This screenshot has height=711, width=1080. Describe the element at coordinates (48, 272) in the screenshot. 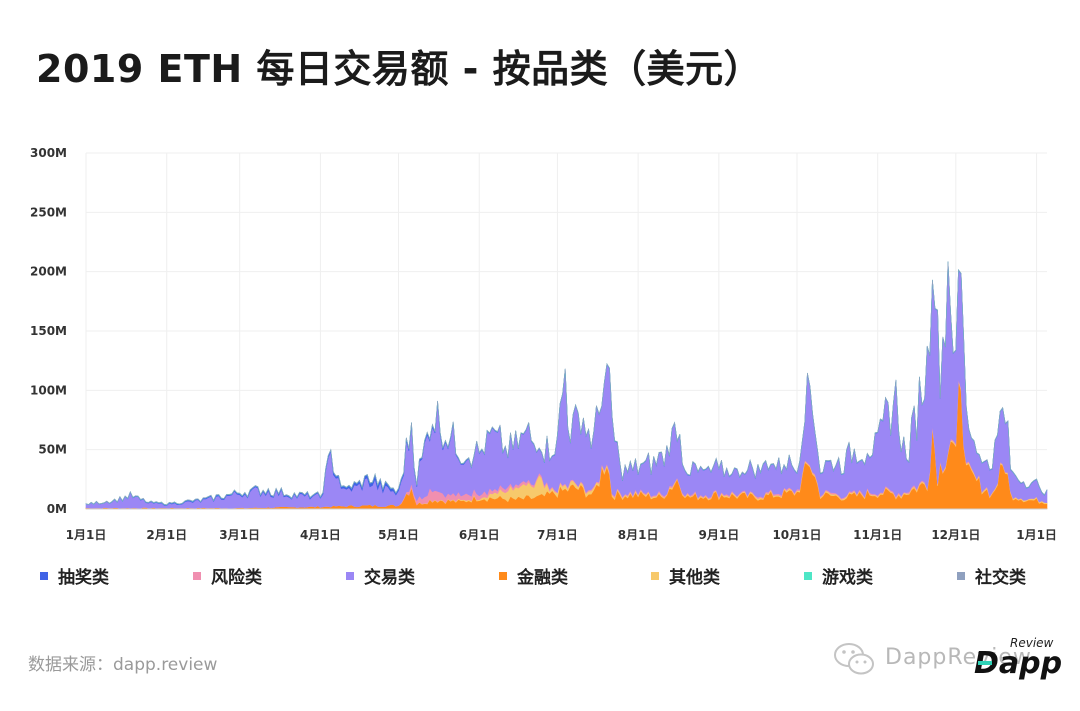

I see `y-tick-label: 200M` at that location.